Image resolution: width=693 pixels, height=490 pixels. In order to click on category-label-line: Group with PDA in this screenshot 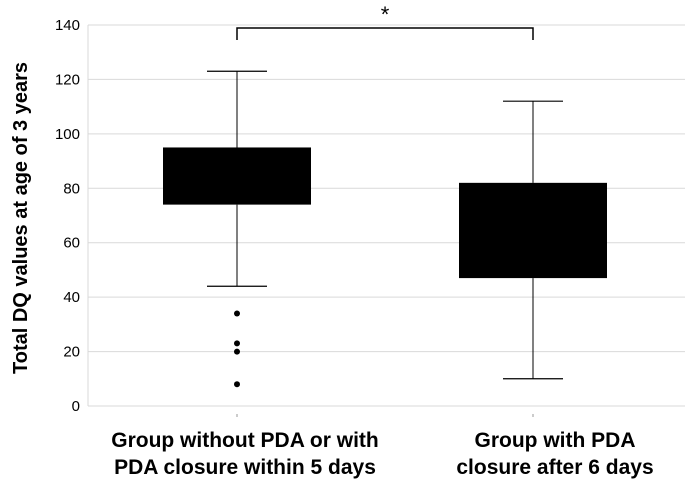, I will do `click(555, 440)`.